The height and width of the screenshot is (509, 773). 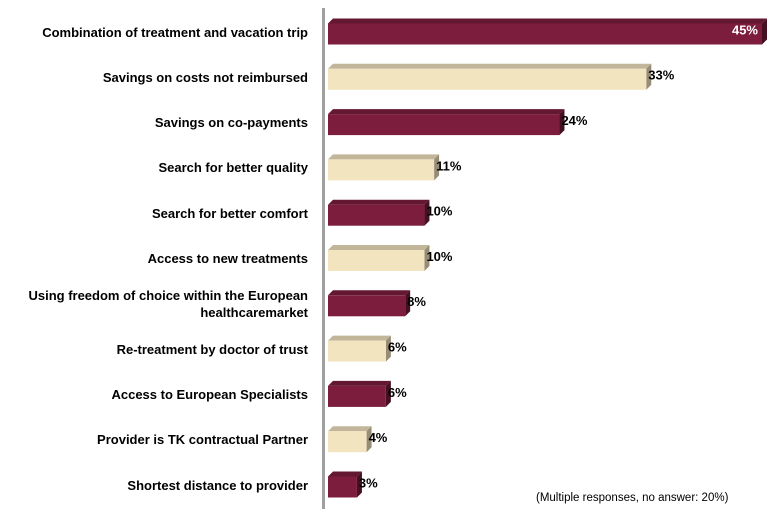 What do you see at coordinates (449, 165) in the screenshot?
I see `value-label: 11%` at bounding box center [449, 165].